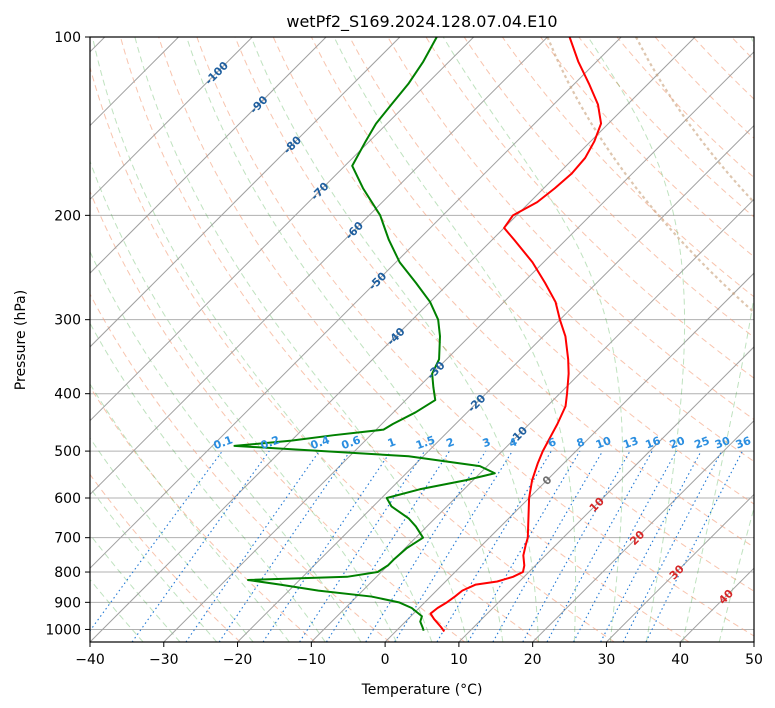  I want to click on mixing-ratio-label: 20, so click(677, 443).